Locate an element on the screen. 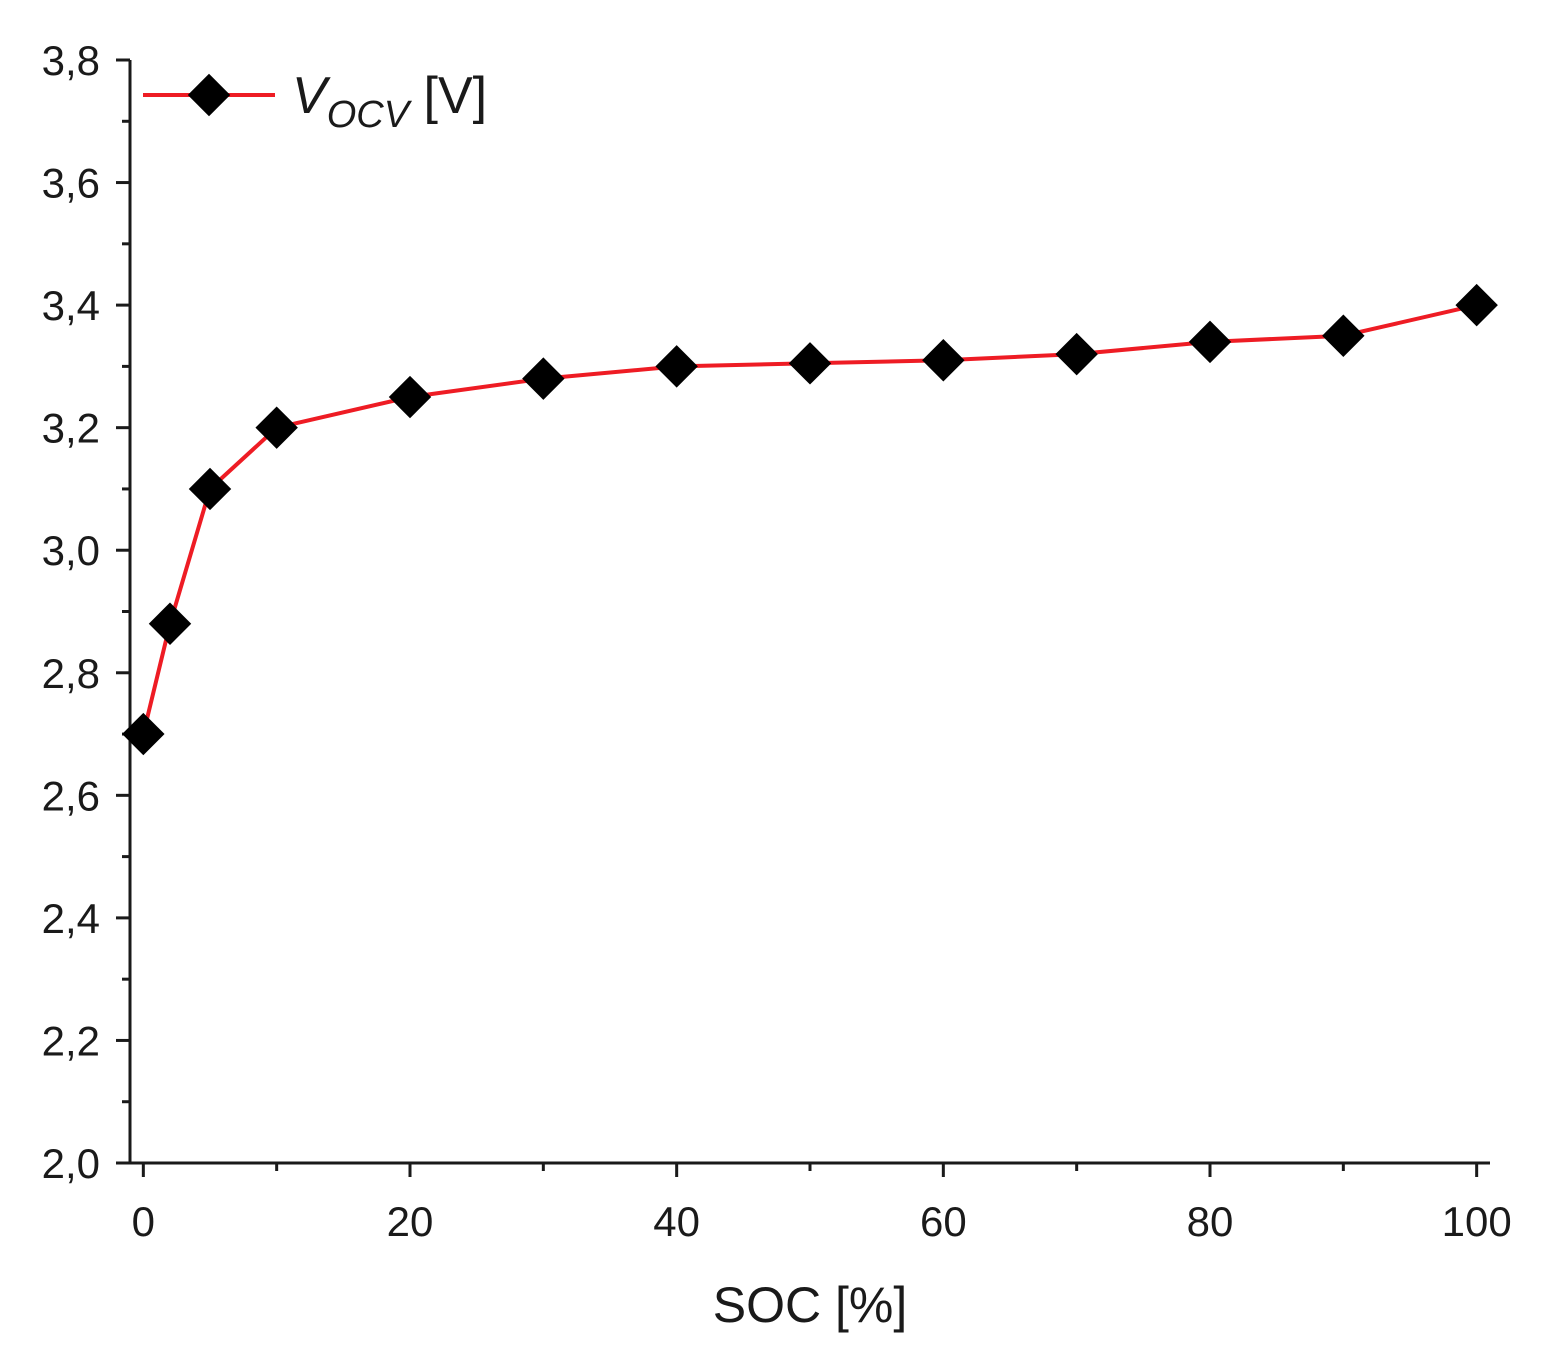 Image resolution: width=1544 pixels, height=1345 pixels. legend-entry-label: VOCV [V] is located at coordinates (389, 101).